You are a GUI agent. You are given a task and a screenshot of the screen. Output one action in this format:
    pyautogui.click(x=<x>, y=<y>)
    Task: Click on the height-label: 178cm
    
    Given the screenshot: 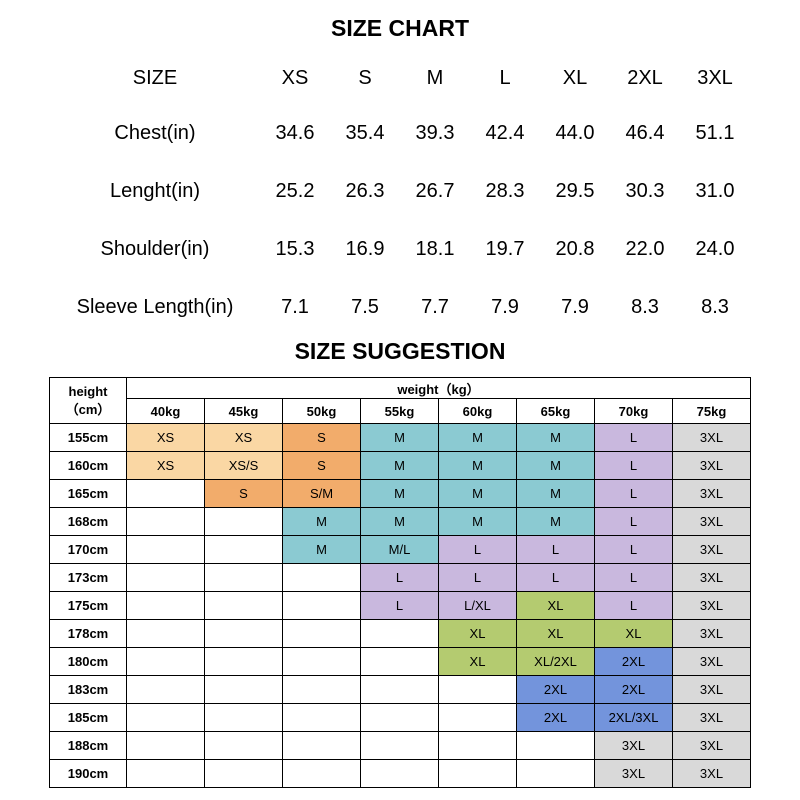 What is the action you would take?
    pyautogui.click(x=88, y=633)
    